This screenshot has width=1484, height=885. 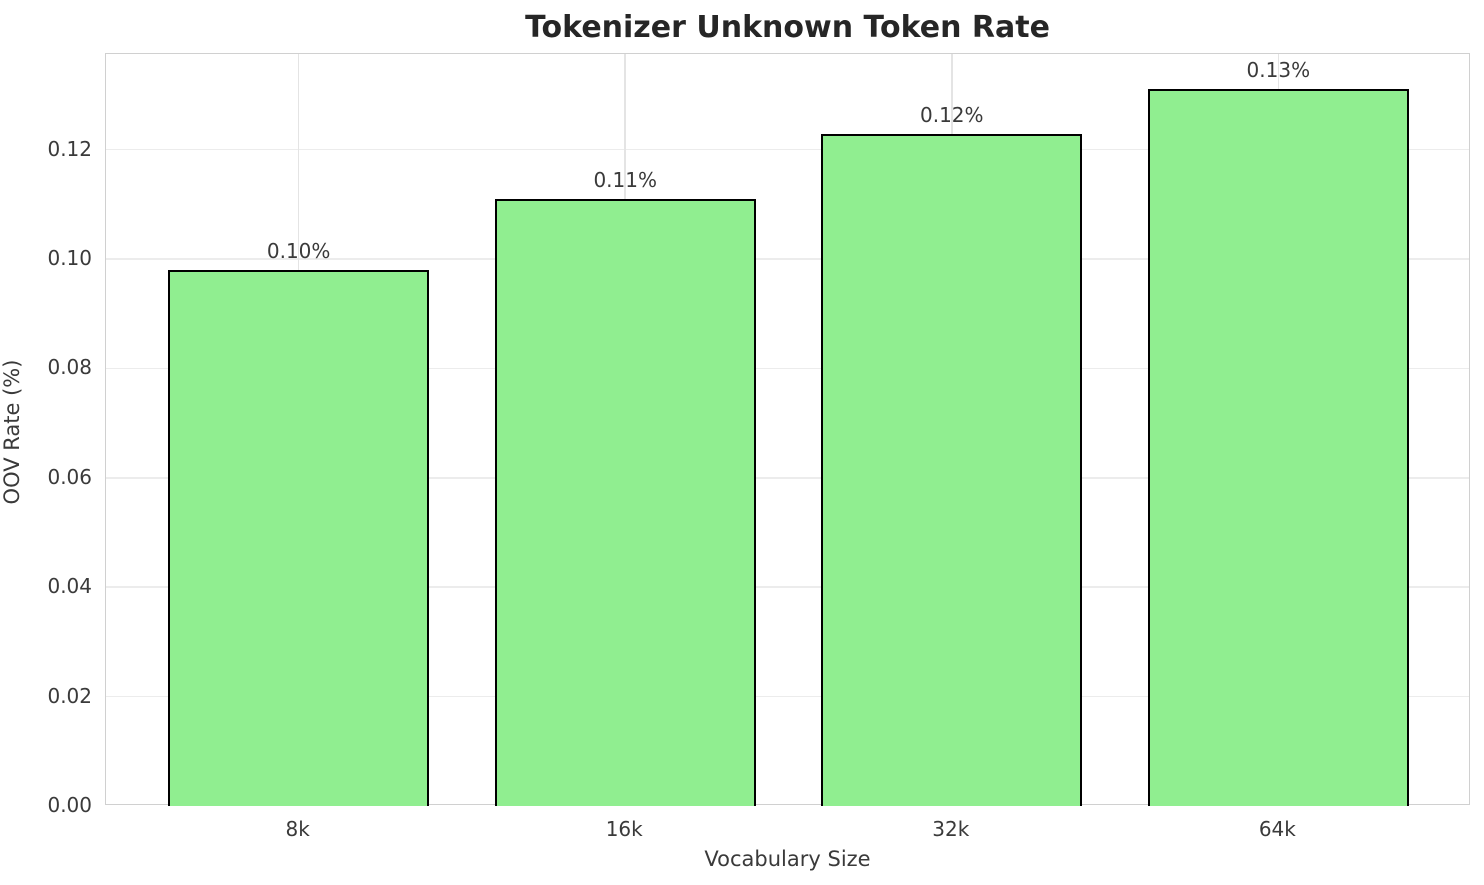 I want to click on y-tick-label: 0.06, so click(x=69, y=476).